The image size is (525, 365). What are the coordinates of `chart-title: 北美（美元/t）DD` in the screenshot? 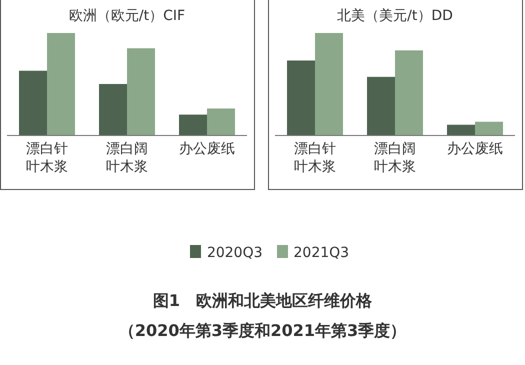 It's located at (395, 16).